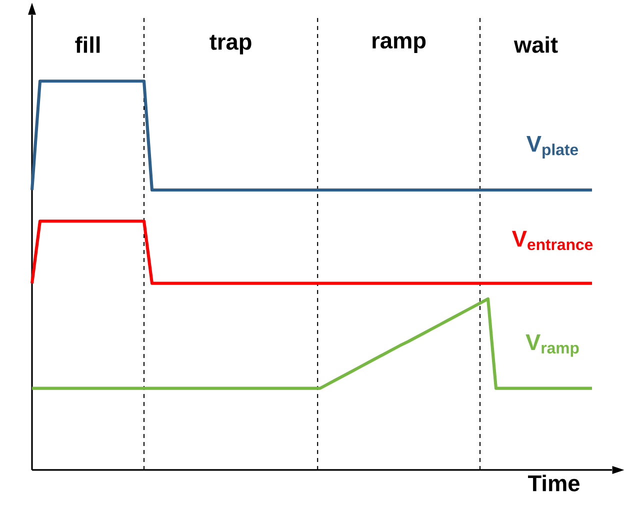 This screenshot has height=531, width=626. What do you see at coordinates (87, 44) in the screenshot?
I see `text: fill` at bounding box center [87, 44].